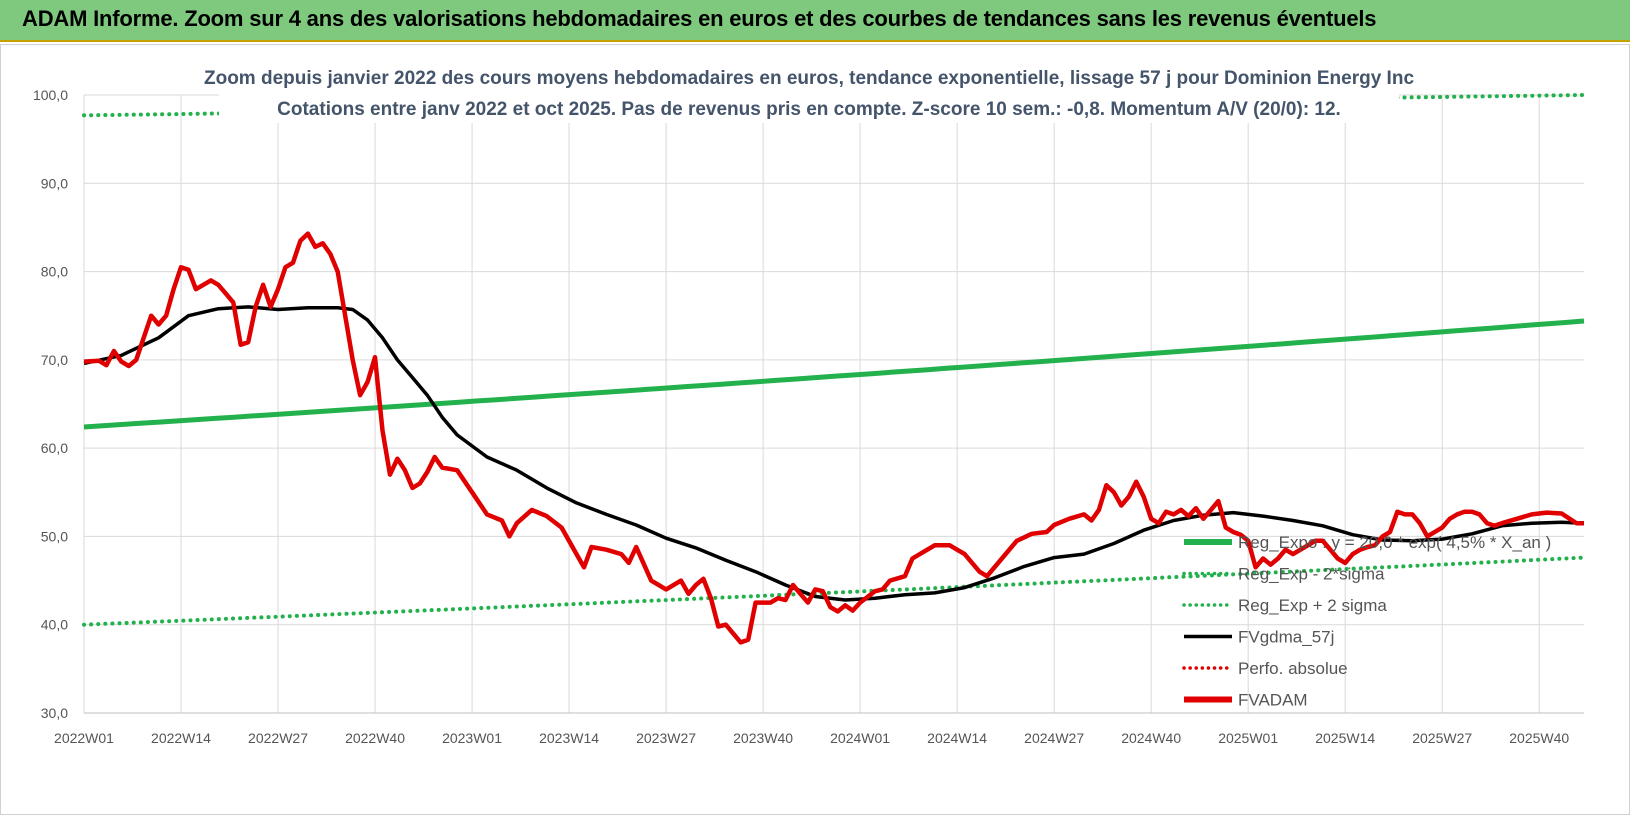  Describe the element at coordinates (1286, 637) in the screenshot. I see `legend-label: FVgdma_57j` at that location.